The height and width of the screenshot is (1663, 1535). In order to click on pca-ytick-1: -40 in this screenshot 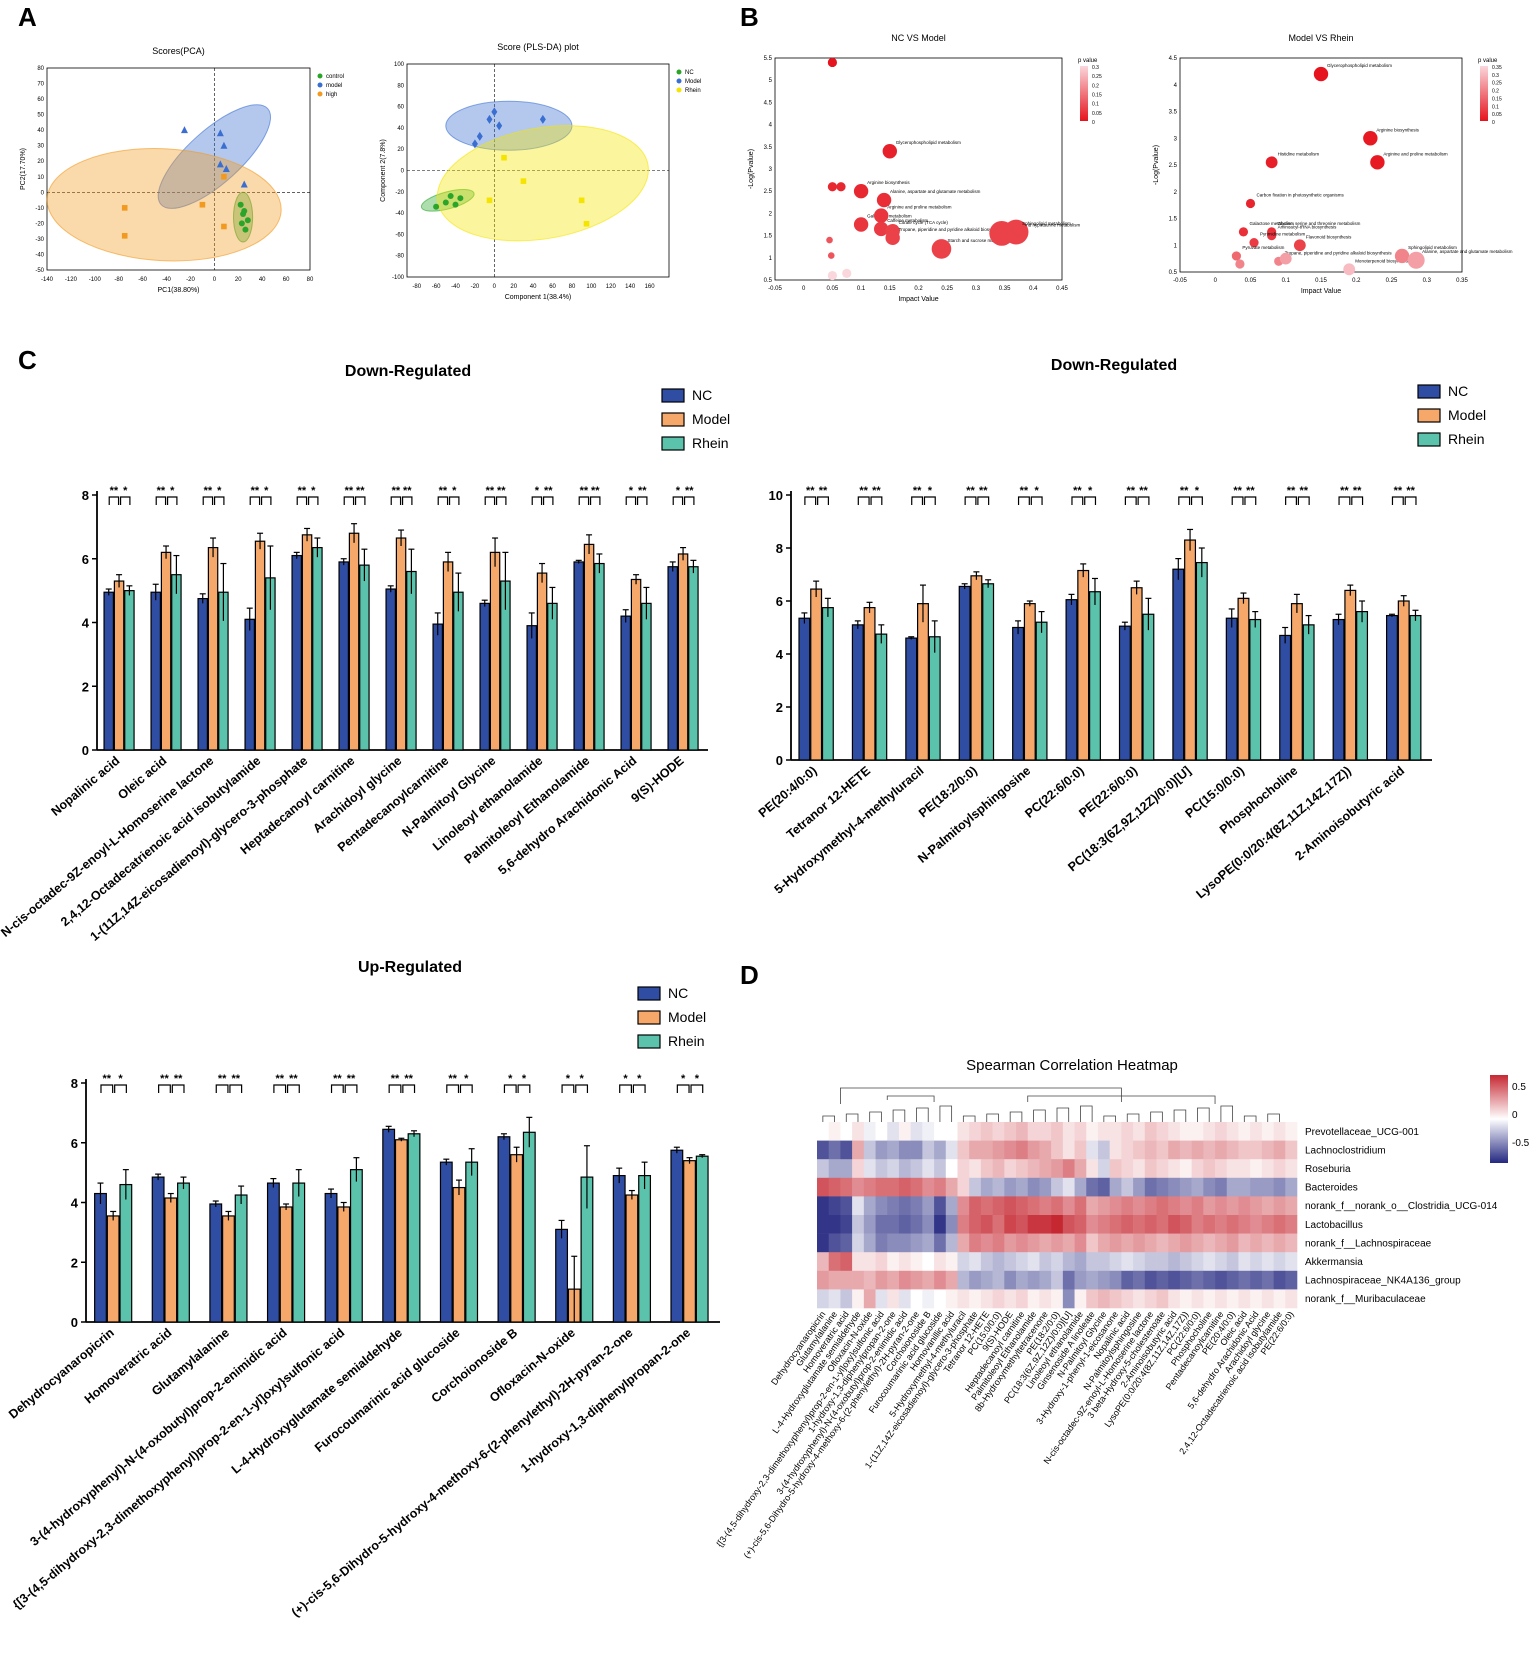, I will do `click(39, 255)`.